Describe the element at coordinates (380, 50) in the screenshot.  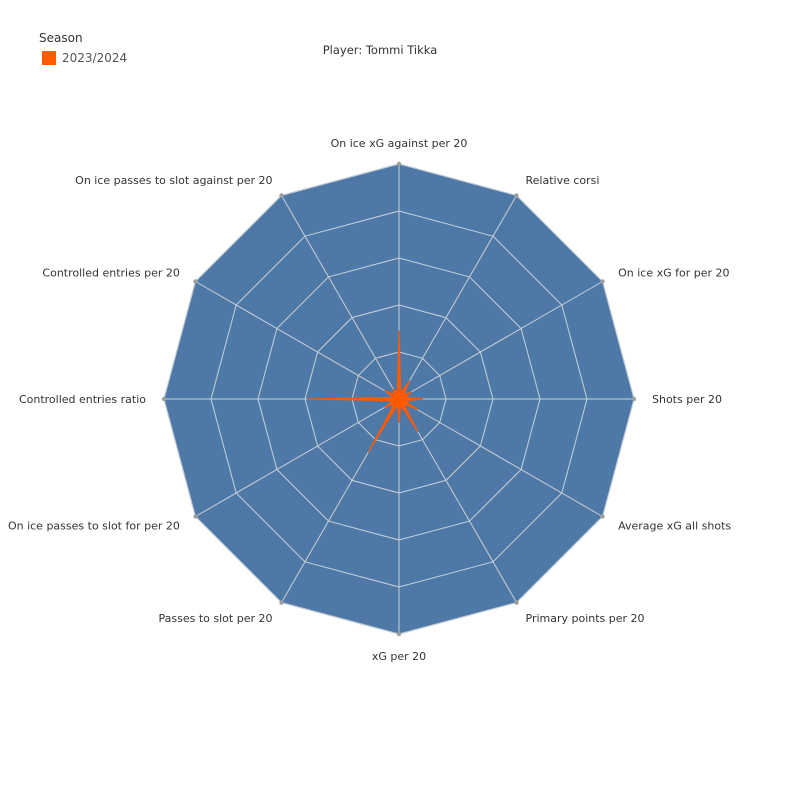
I see `chart-title: Player: Tommi Tikka` at that location.